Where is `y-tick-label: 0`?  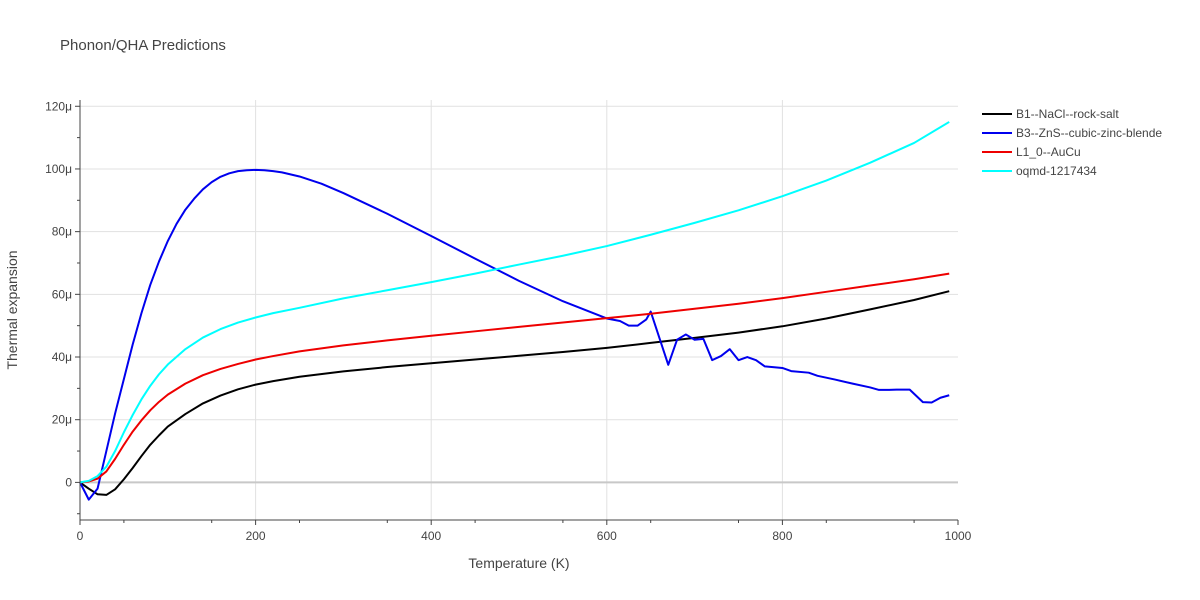
y-tick-label: 0 is located at coordinates (68, 482).